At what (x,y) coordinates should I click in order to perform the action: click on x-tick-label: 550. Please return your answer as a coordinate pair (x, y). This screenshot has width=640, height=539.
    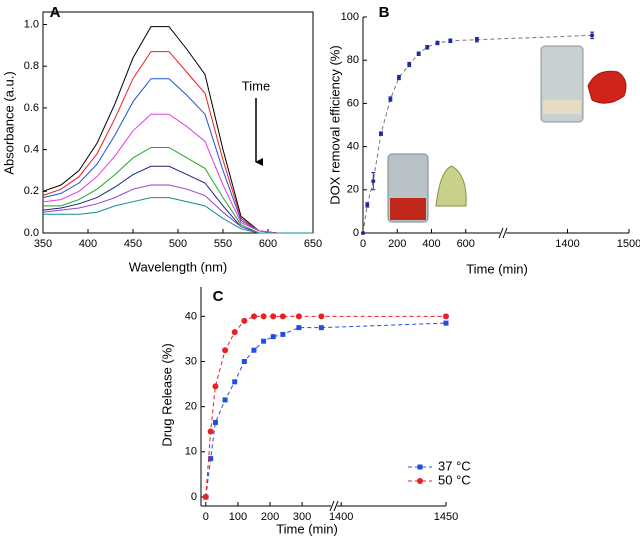
    Looking at the image, I should click on (223, 244).